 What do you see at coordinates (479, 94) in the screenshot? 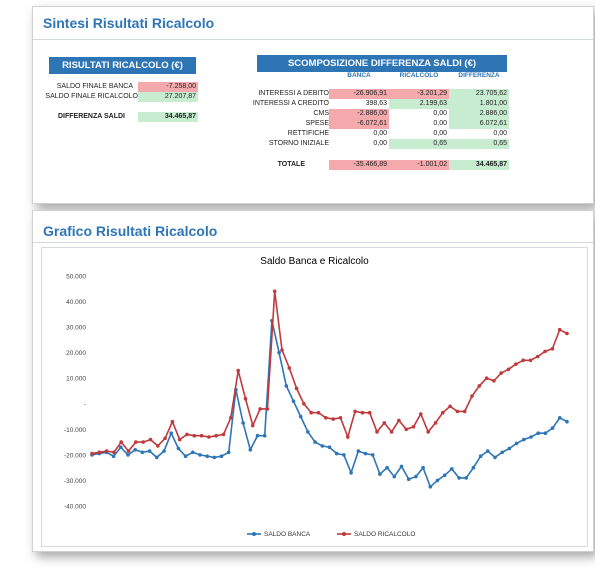
I see `breakdown-cell-differenza: 23.705,62` at bounding box center [479, 94].